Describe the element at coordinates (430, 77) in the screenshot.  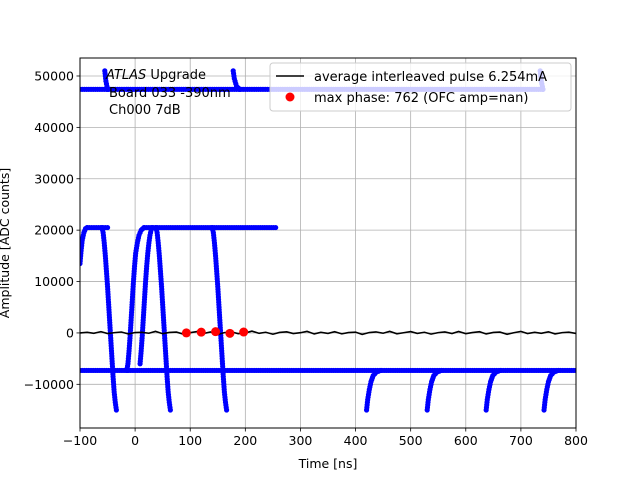
I see `legend-entry-average-pulse: average interleaved pulse 6.254mA` at that location.